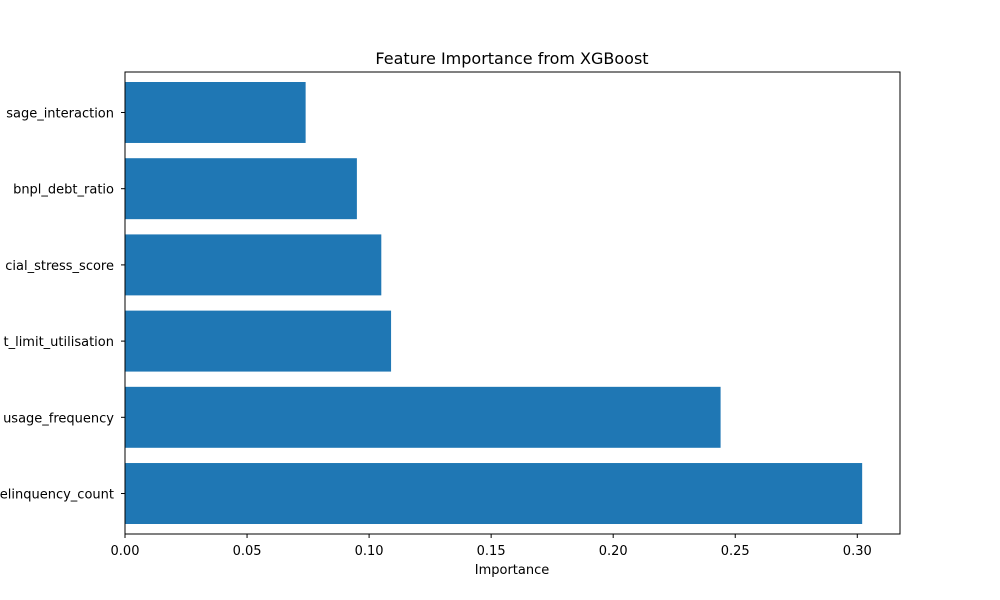  Describe the element at coordinates (511, 58) in the screenshot. I see `chart-title: Feature Importance from XGBoost` at that location.